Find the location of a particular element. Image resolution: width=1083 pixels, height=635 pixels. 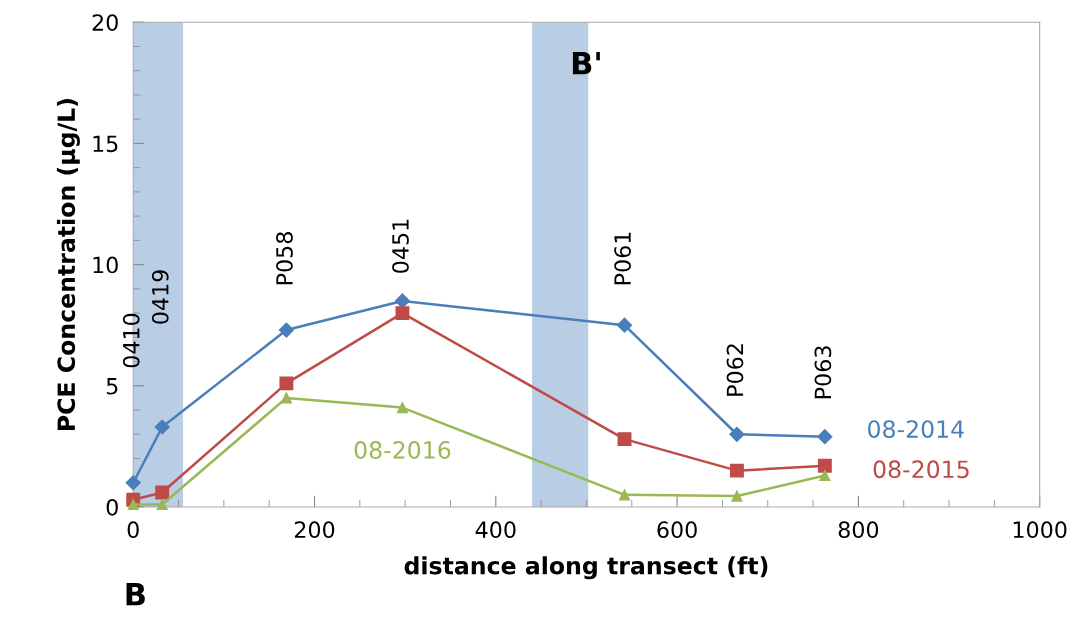

x-tick-label: 800 is located at coordinates (858, 530).